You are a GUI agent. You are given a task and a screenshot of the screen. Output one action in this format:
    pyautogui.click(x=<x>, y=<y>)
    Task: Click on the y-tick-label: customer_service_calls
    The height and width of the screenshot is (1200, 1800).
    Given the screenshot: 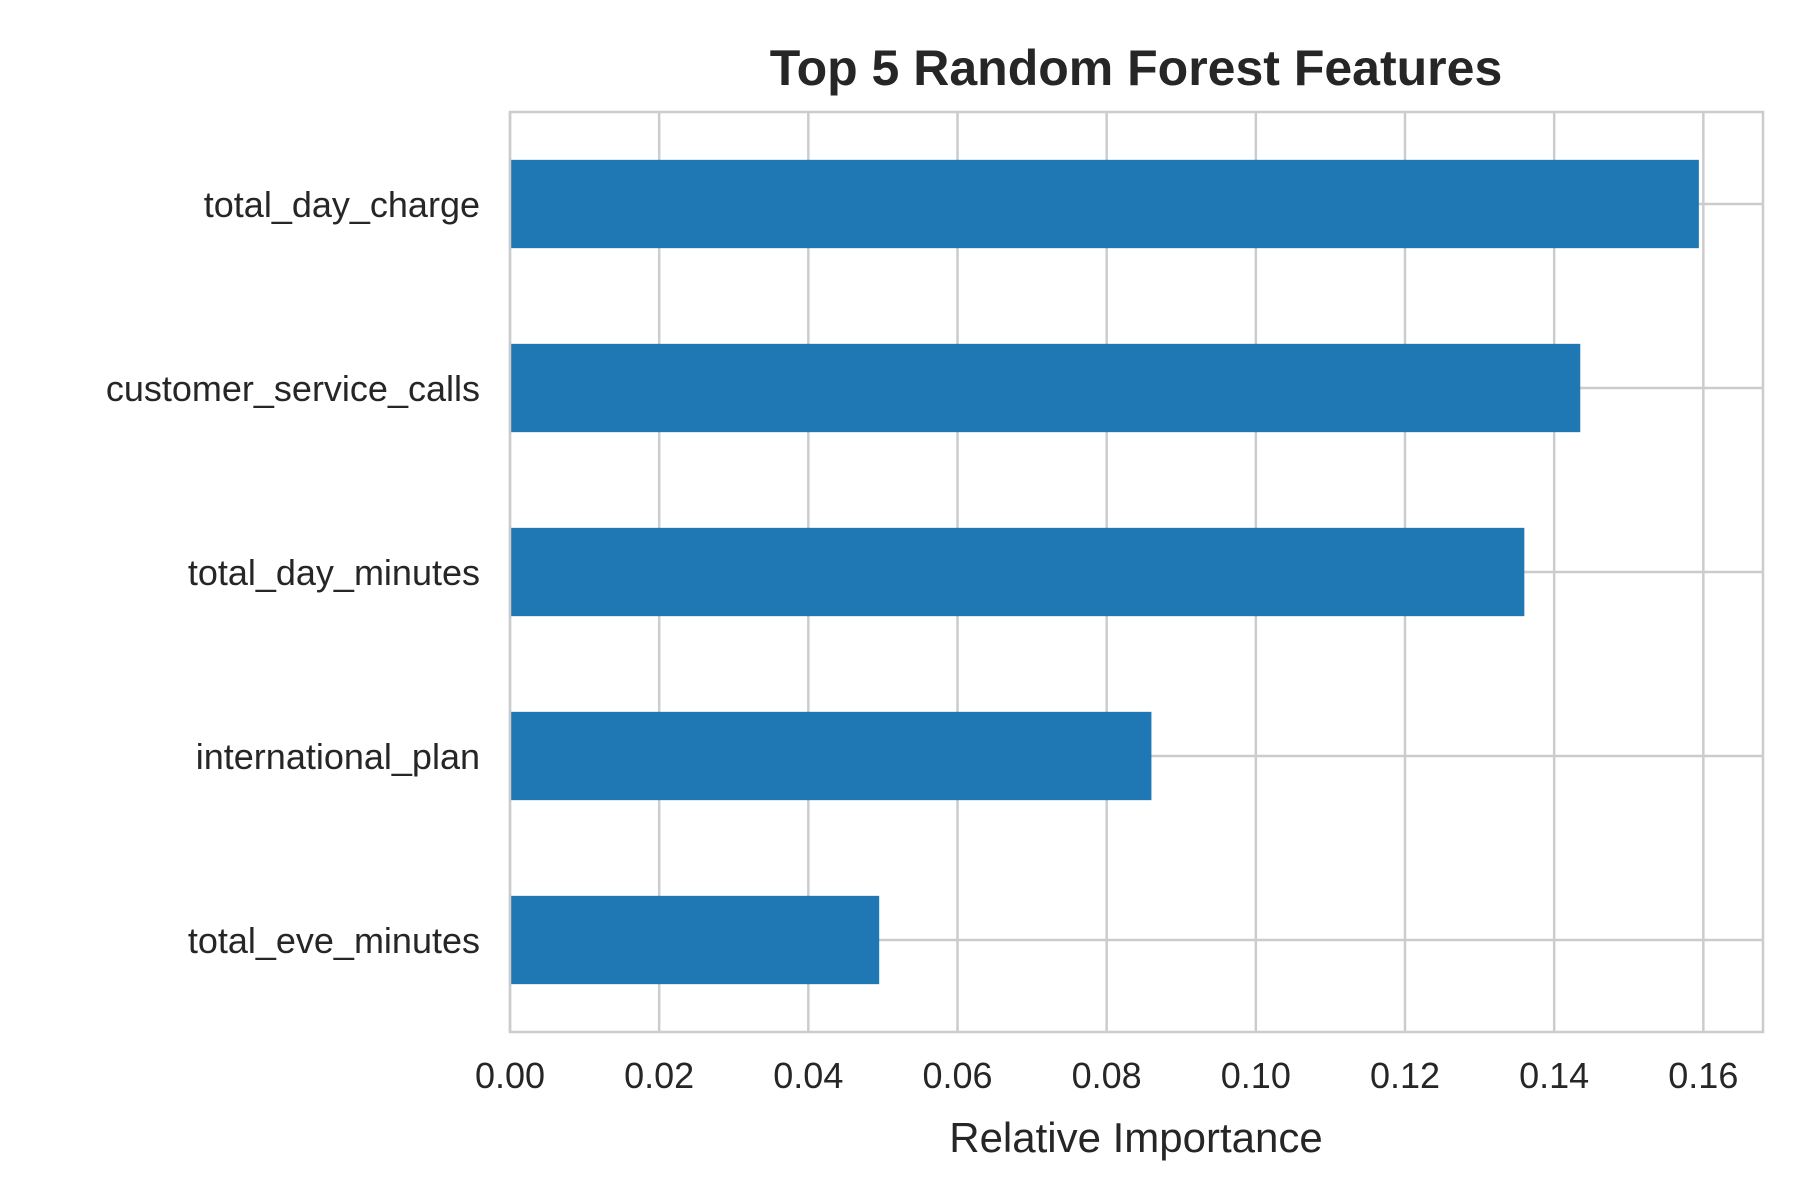 What is the action you would take?
    pyautogui.click(x=293, y=388)
    